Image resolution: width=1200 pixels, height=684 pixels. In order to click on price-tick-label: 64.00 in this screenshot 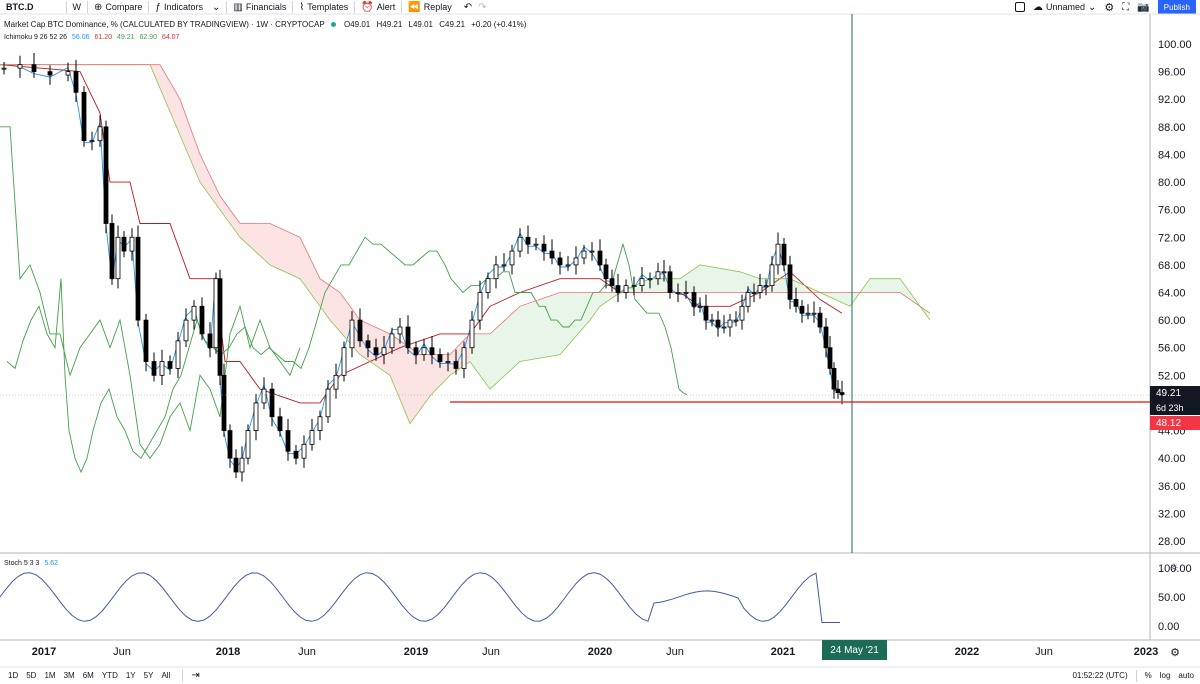, I will do `click(1172, 294)`.